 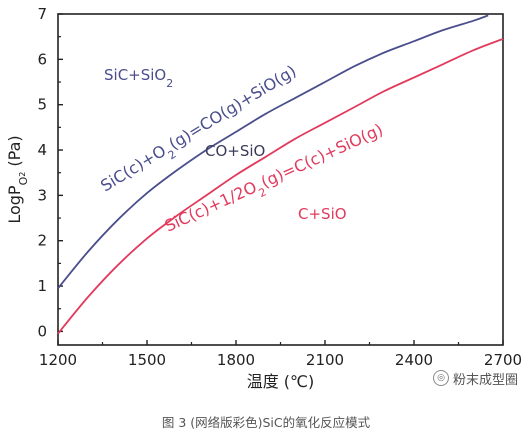 I want to click on y-tick-label: 6, so click(x=42, y=59).